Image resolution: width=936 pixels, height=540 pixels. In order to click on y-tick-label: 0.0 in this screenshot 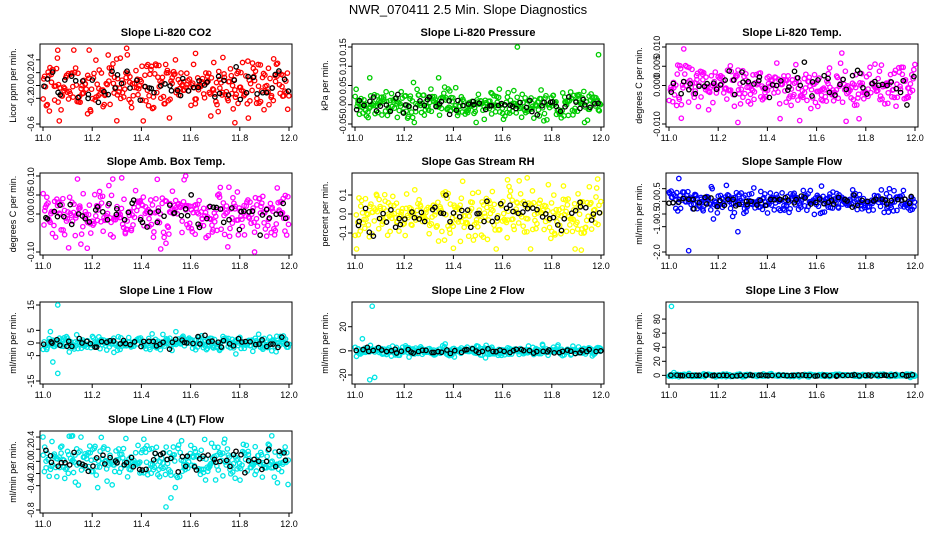, I will do `click(31, 85)`.